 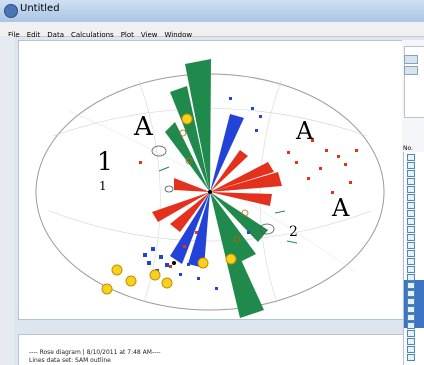 What do you see at coordinates (212, 11) in the screenshot?
I see `title-bar: Untitled` at bounding box center [212, 11].